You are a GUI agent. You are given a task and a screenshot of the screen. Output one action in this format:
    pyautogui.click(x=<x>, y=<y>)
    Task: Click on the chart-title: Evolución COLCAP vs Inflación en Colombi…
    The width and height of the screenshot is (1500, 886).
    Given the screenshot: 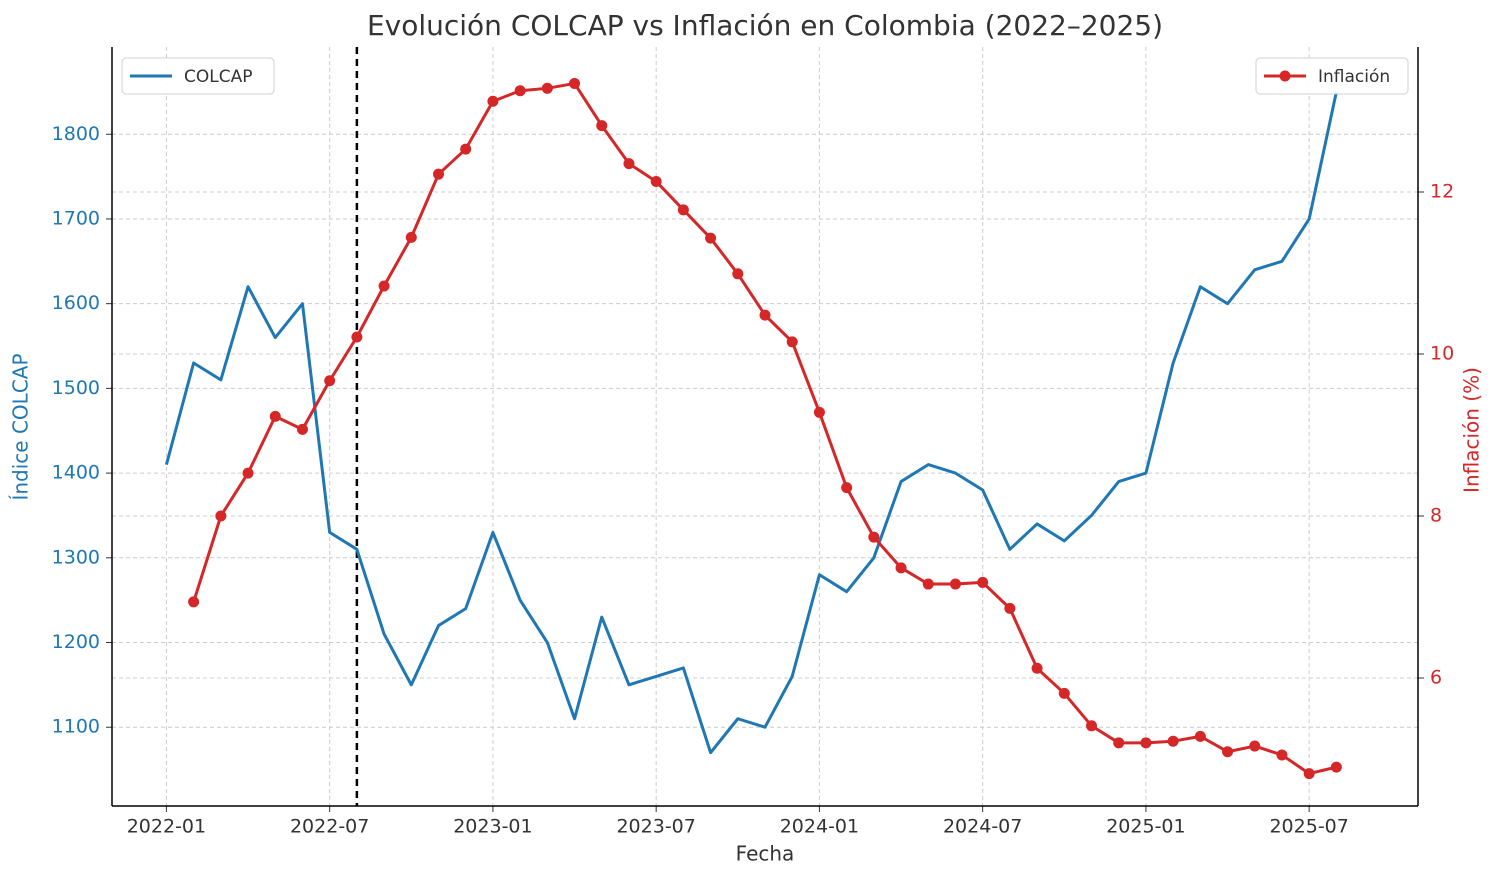 What is the action you would take?
    pyautogui.click(x=765, y=25)
    